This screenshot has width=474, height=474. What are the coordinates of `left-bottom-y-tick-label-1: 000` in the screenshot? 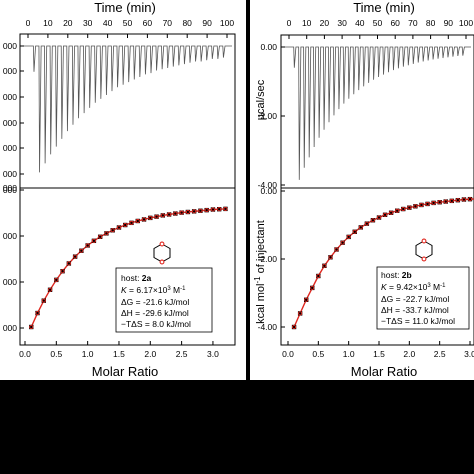 It's located at (10, 236).